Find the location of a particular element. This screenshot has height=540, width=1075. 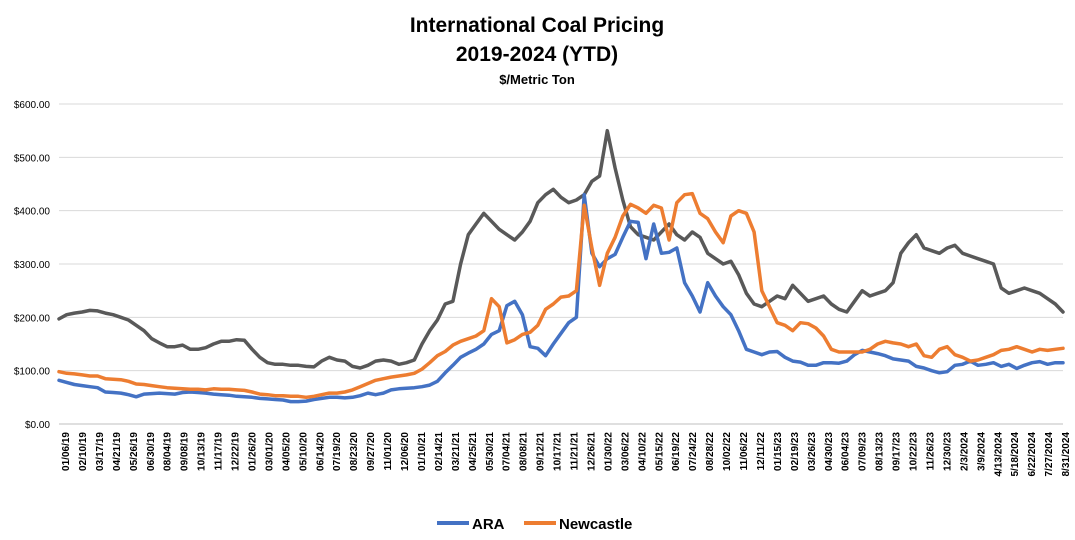

x-tick-label: 2/3/2024 is located at coordinates (964, 451).